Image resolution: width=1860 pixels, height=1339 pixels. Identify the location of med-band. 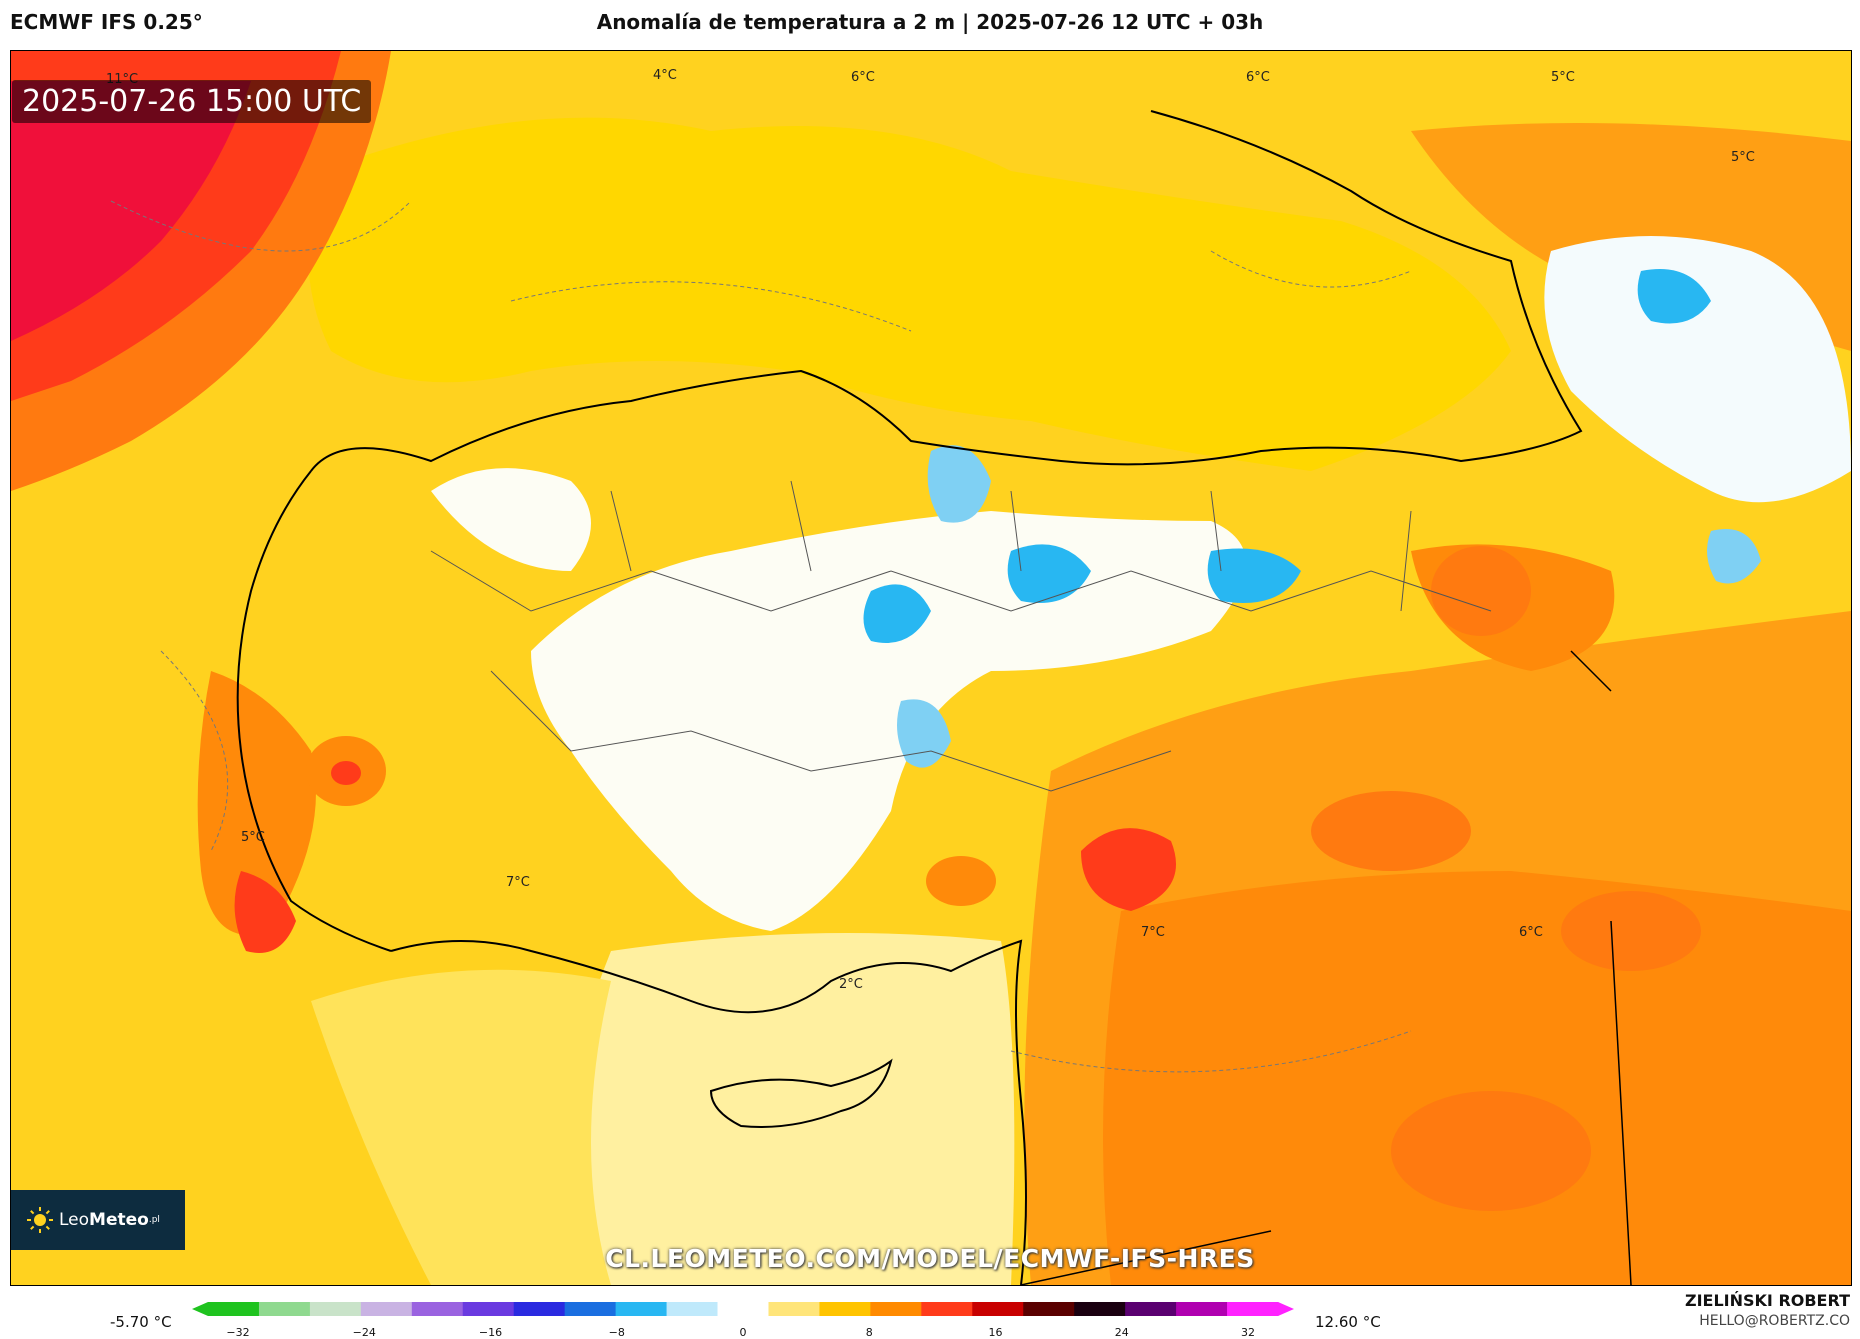
(461, 1127).